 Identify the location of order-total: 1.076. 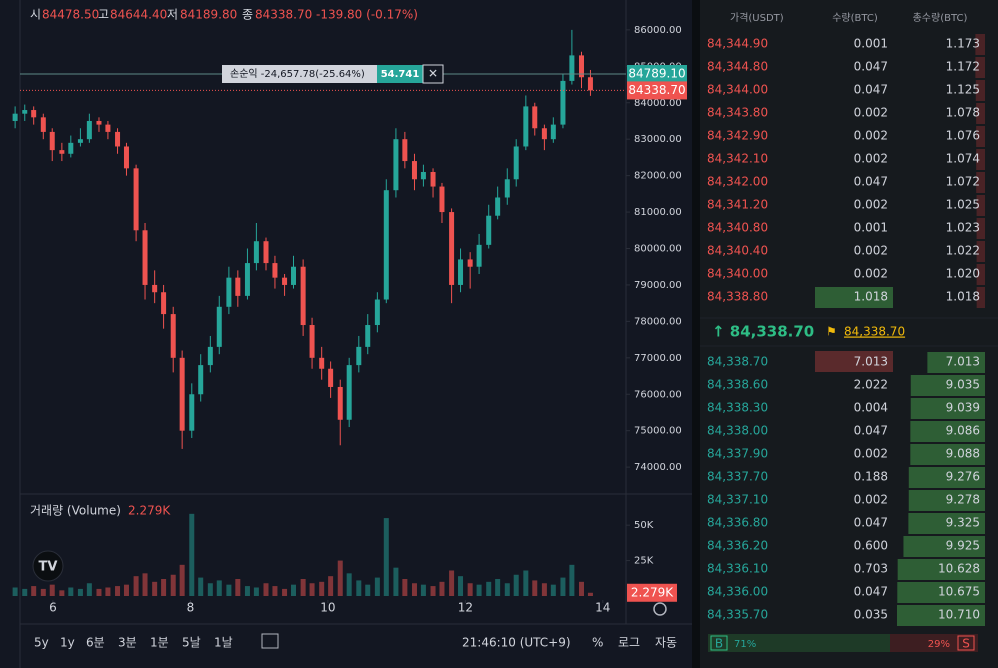
(963, 136).